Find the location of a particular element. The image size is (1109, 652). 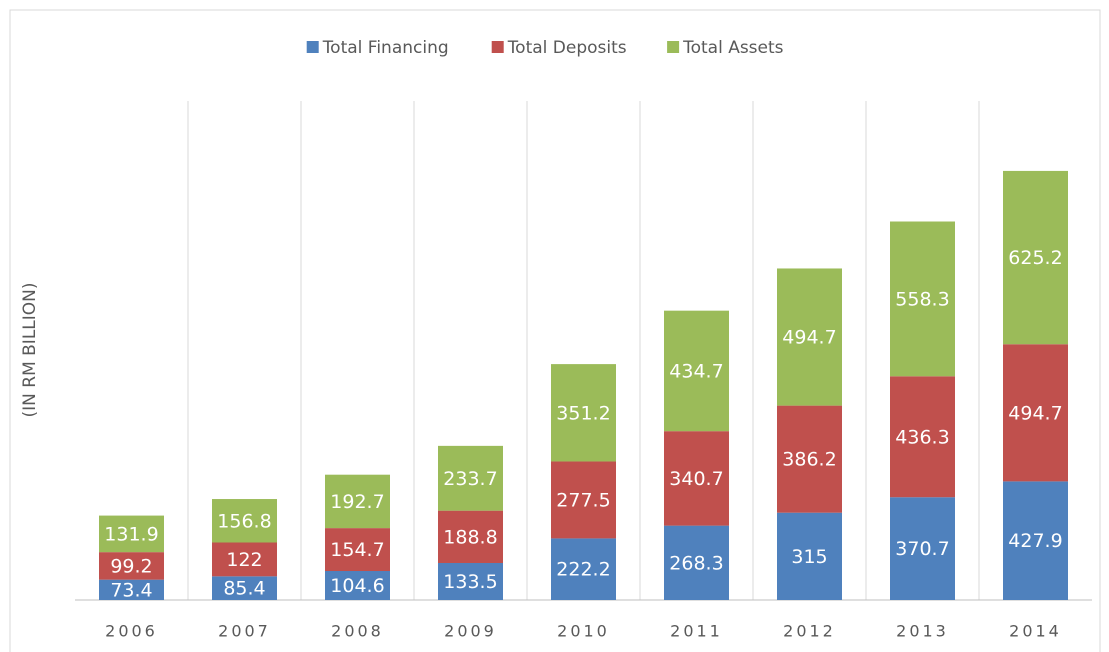

data-label: 277.5 is located at coordinates (583, 500).